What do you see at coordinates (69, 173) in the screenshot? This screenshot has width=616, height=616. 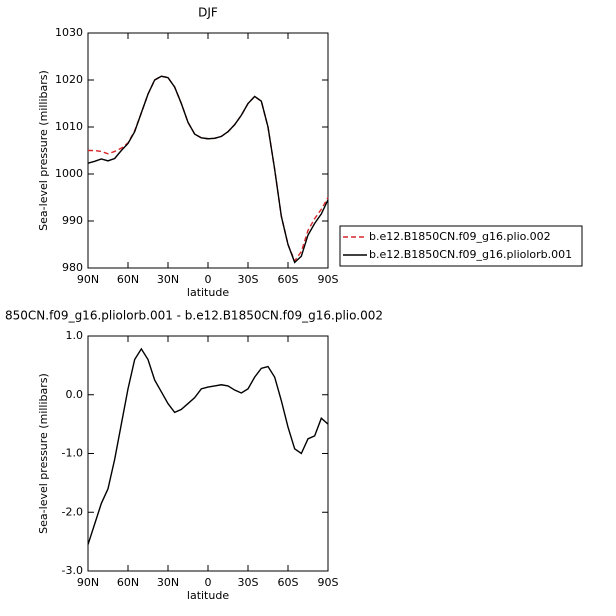 I see `y-tick-label: 1000` at bounding box center [69, 173].